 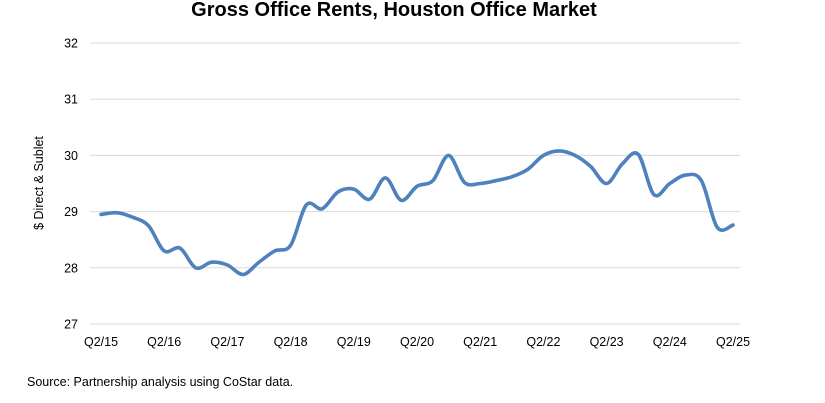 I want to click on x-tick-label: Q2/15, so click(x=101, y=342).